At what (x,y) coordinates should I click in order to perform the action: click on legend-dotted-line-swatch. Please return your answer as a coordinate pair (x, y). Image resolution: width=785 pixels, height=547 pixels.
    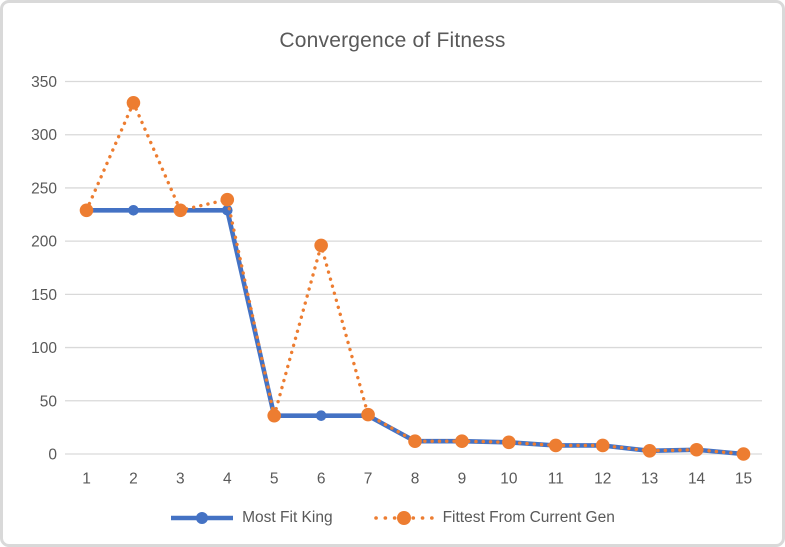
    Looking at the image, I should click on (403, 518).